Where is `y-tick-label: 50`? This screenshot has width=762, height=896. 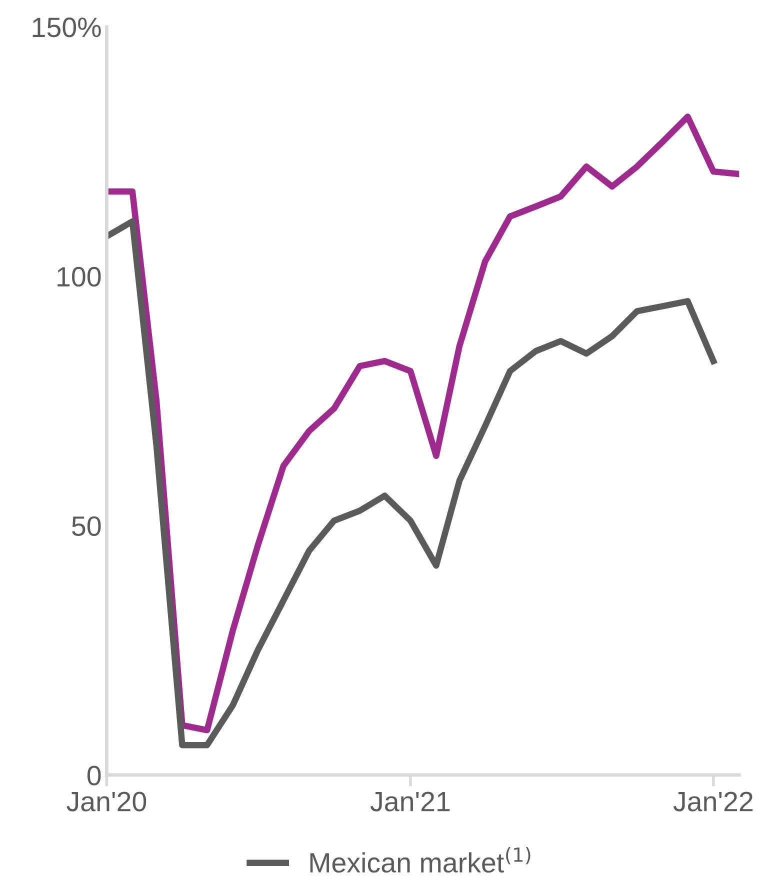 y-tick-label: 50 is located at coordinates (86, 526).